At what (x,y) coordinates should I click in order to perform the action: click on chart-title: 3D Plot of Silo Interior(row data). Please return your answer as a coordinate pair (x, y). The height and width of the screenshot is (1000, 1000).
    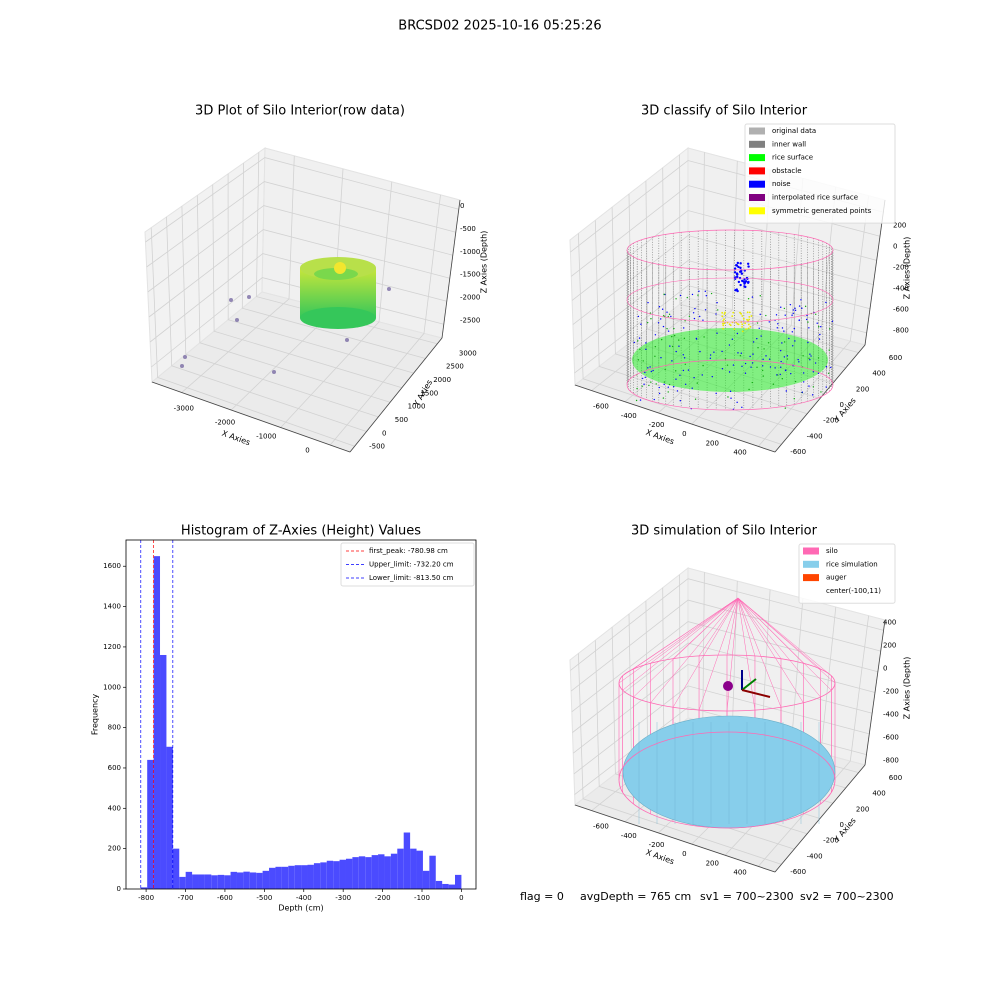
    Looking at the image, I should click on (300, 111).